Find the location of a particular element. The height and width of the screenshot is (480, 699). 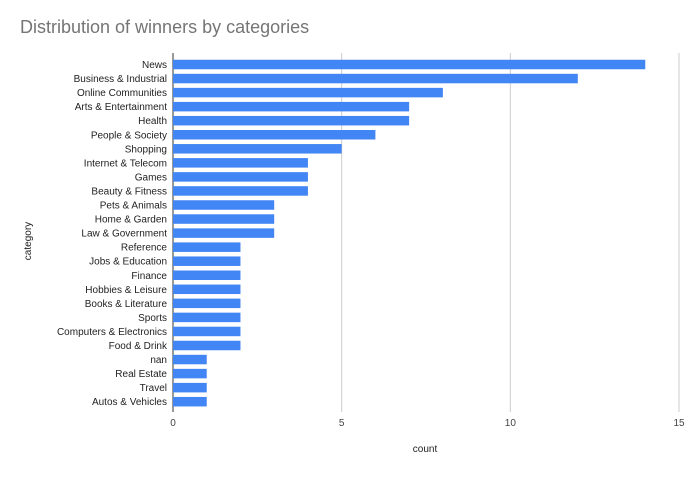

category-label: People & Society is located at coordinates (129, 135).